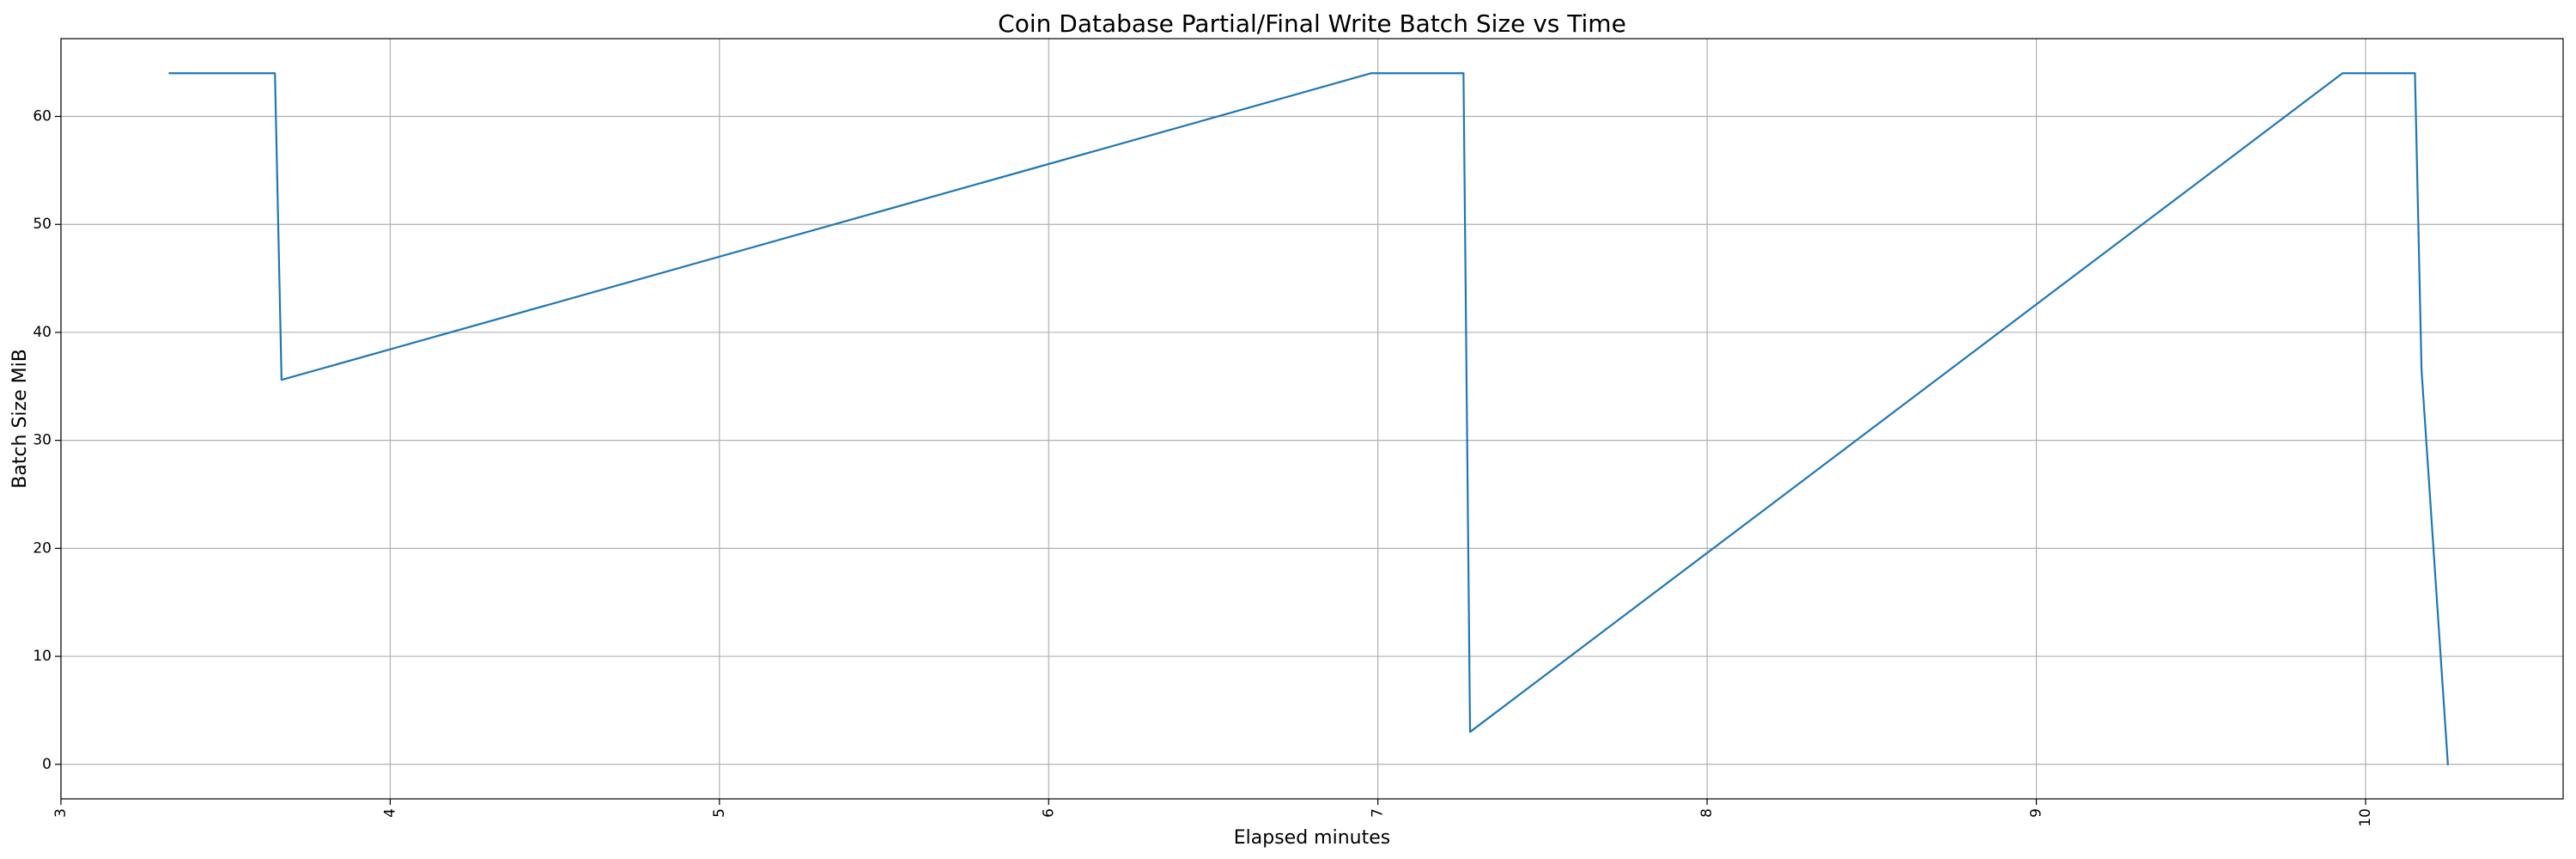 The width and height of the screenshot is (2576, 859). What do you see at coordinates (2365, 817) in the screenshot?
I see `x-tick-label: 10` at bounding box center [2365, 817].